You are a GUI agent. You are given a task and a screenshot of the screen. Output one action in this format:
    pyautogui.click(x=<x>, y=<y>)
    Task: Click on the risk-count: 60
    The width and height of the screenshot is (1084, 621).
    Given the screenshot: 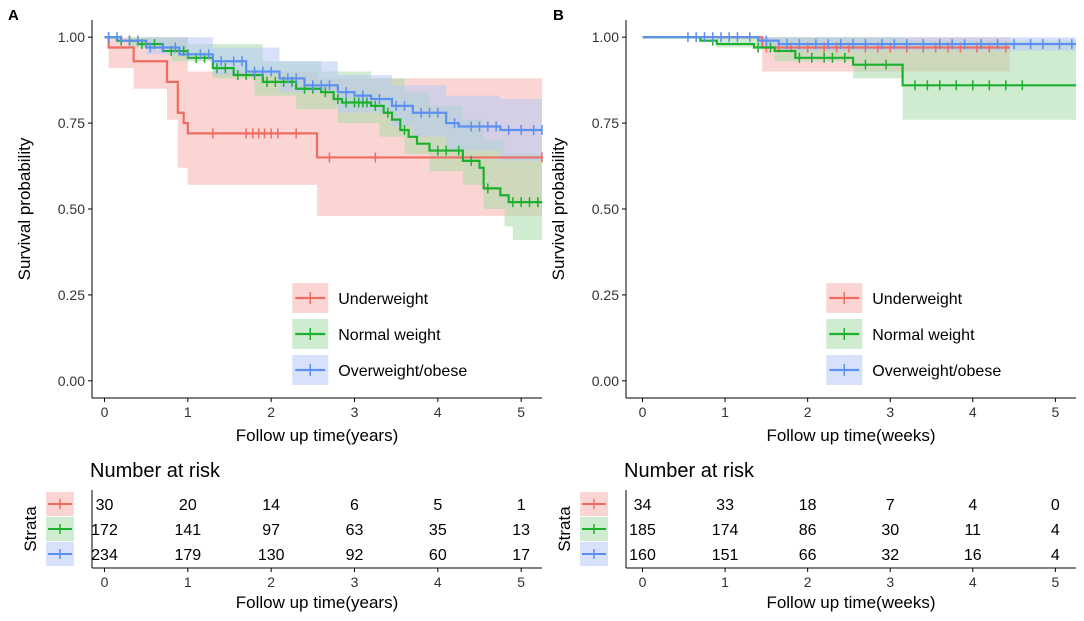 What is the action you would take?
    pyautogui.click(x=438, y=555)
    